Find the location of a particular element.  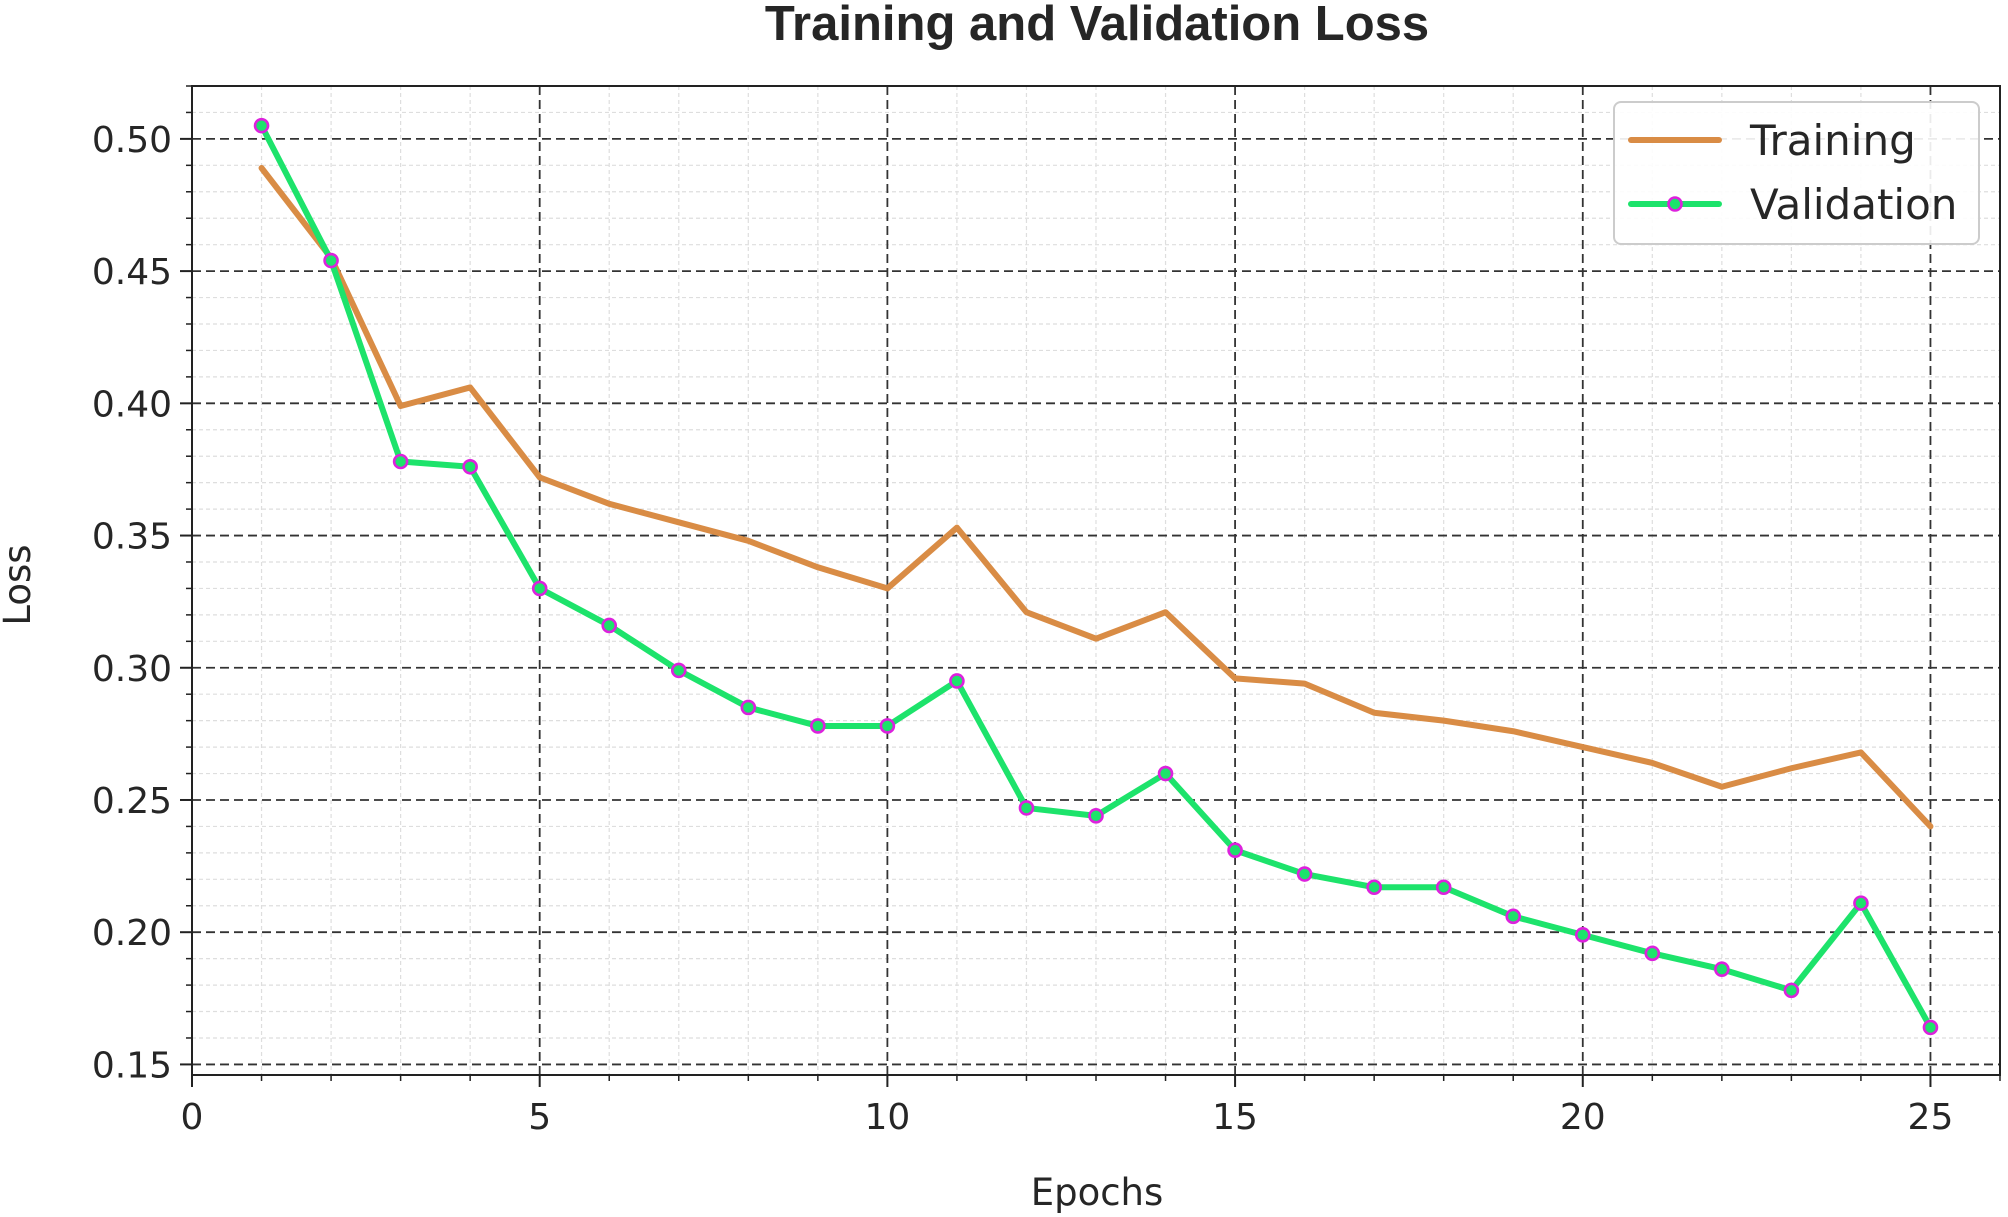

y-tick-label: 0.50 is located at coordinates (132, 140).